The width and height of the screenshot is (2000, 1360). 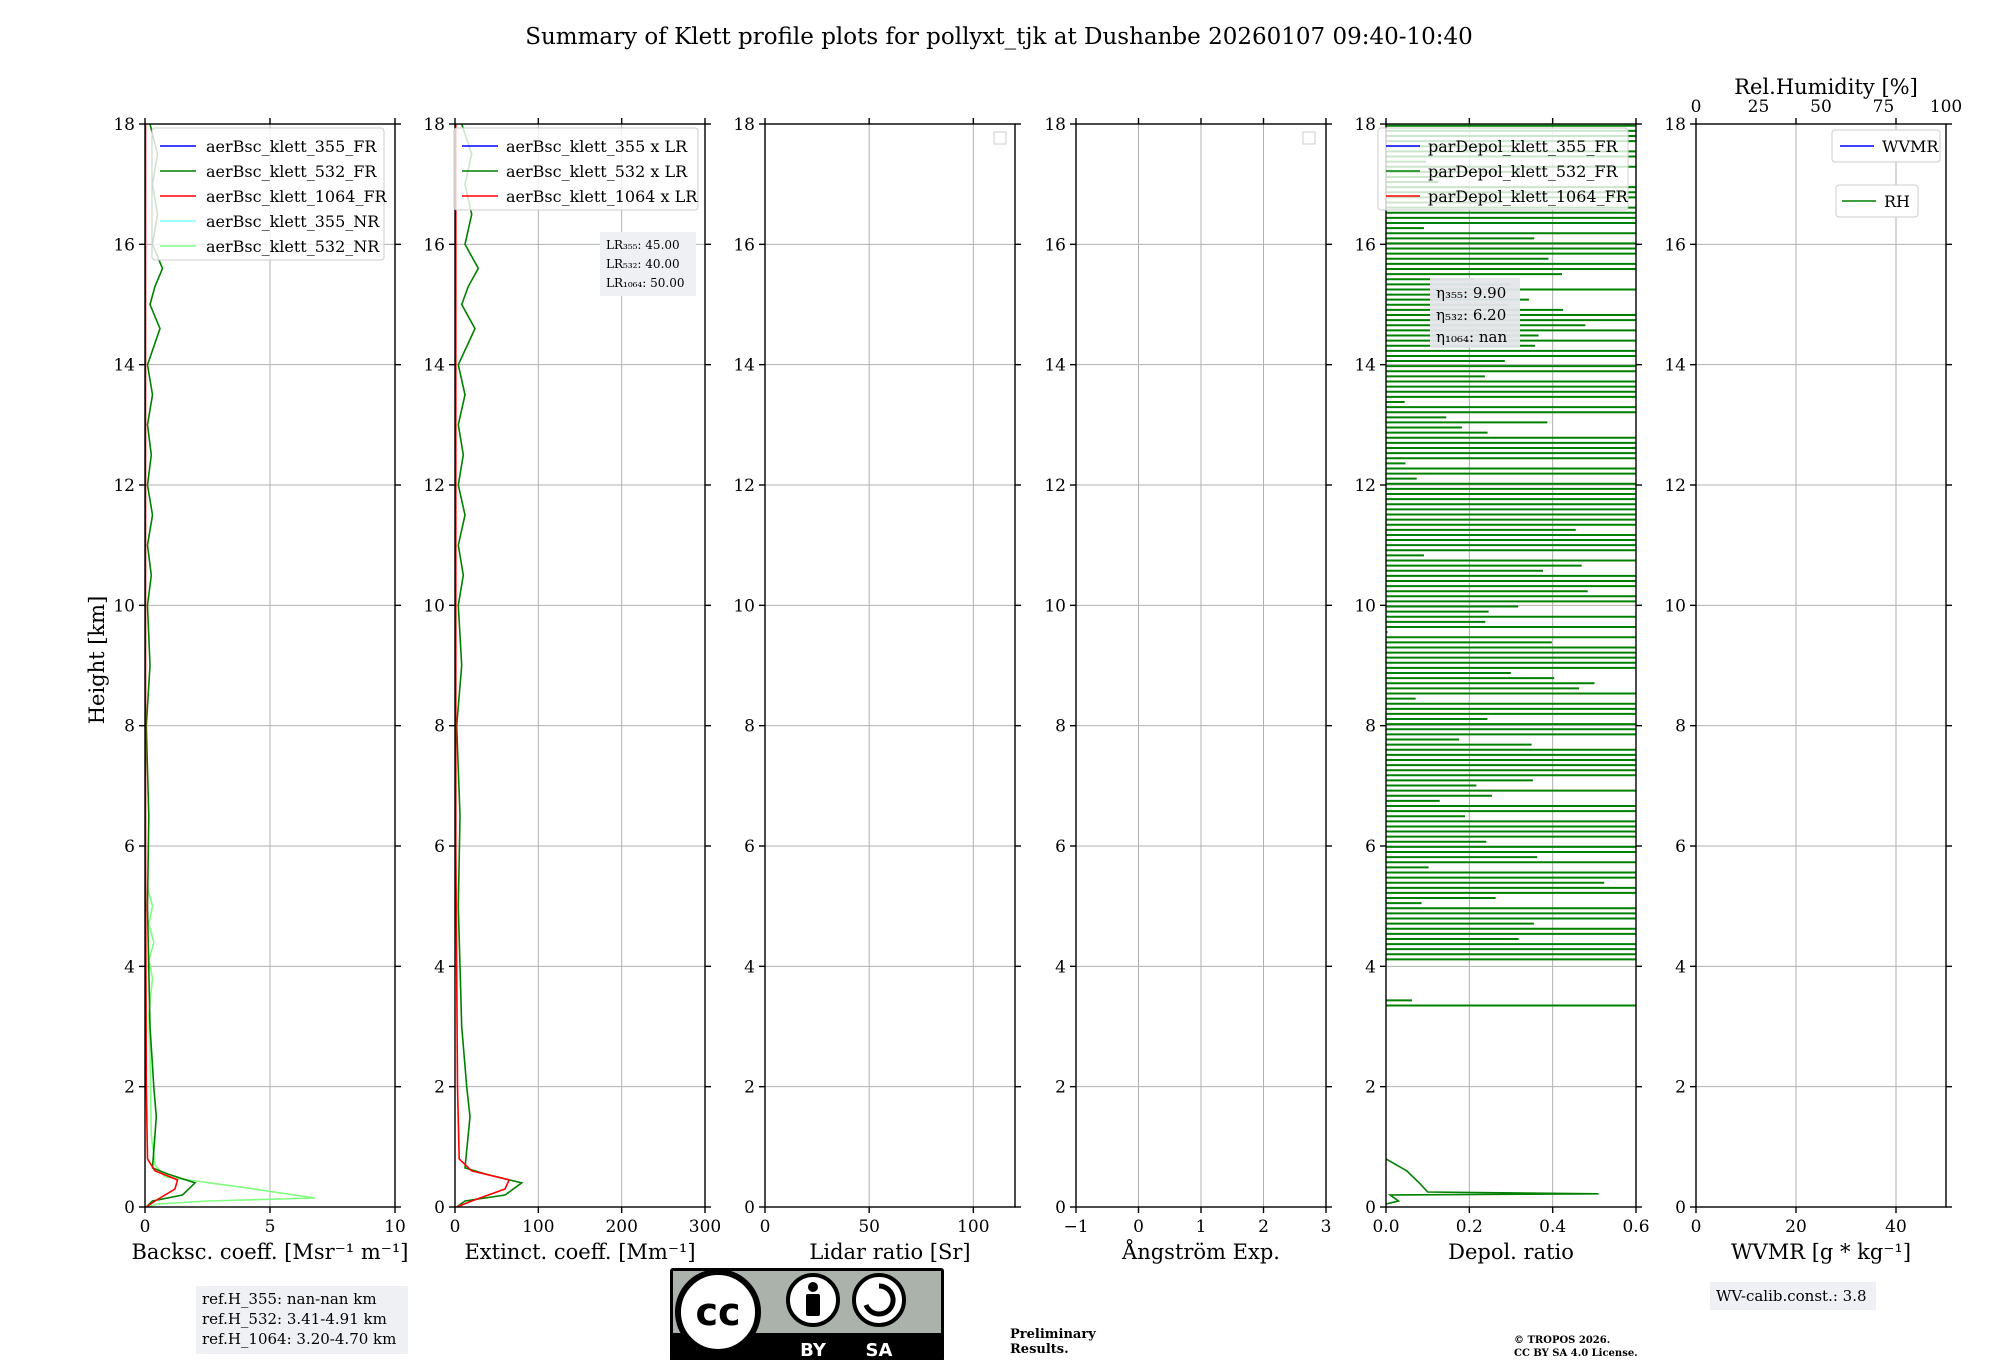 What do you see at coordinates (1910, 146) in the screenshot?
I see `legend-entry: WVMR` at bounding box center [1910, 146].